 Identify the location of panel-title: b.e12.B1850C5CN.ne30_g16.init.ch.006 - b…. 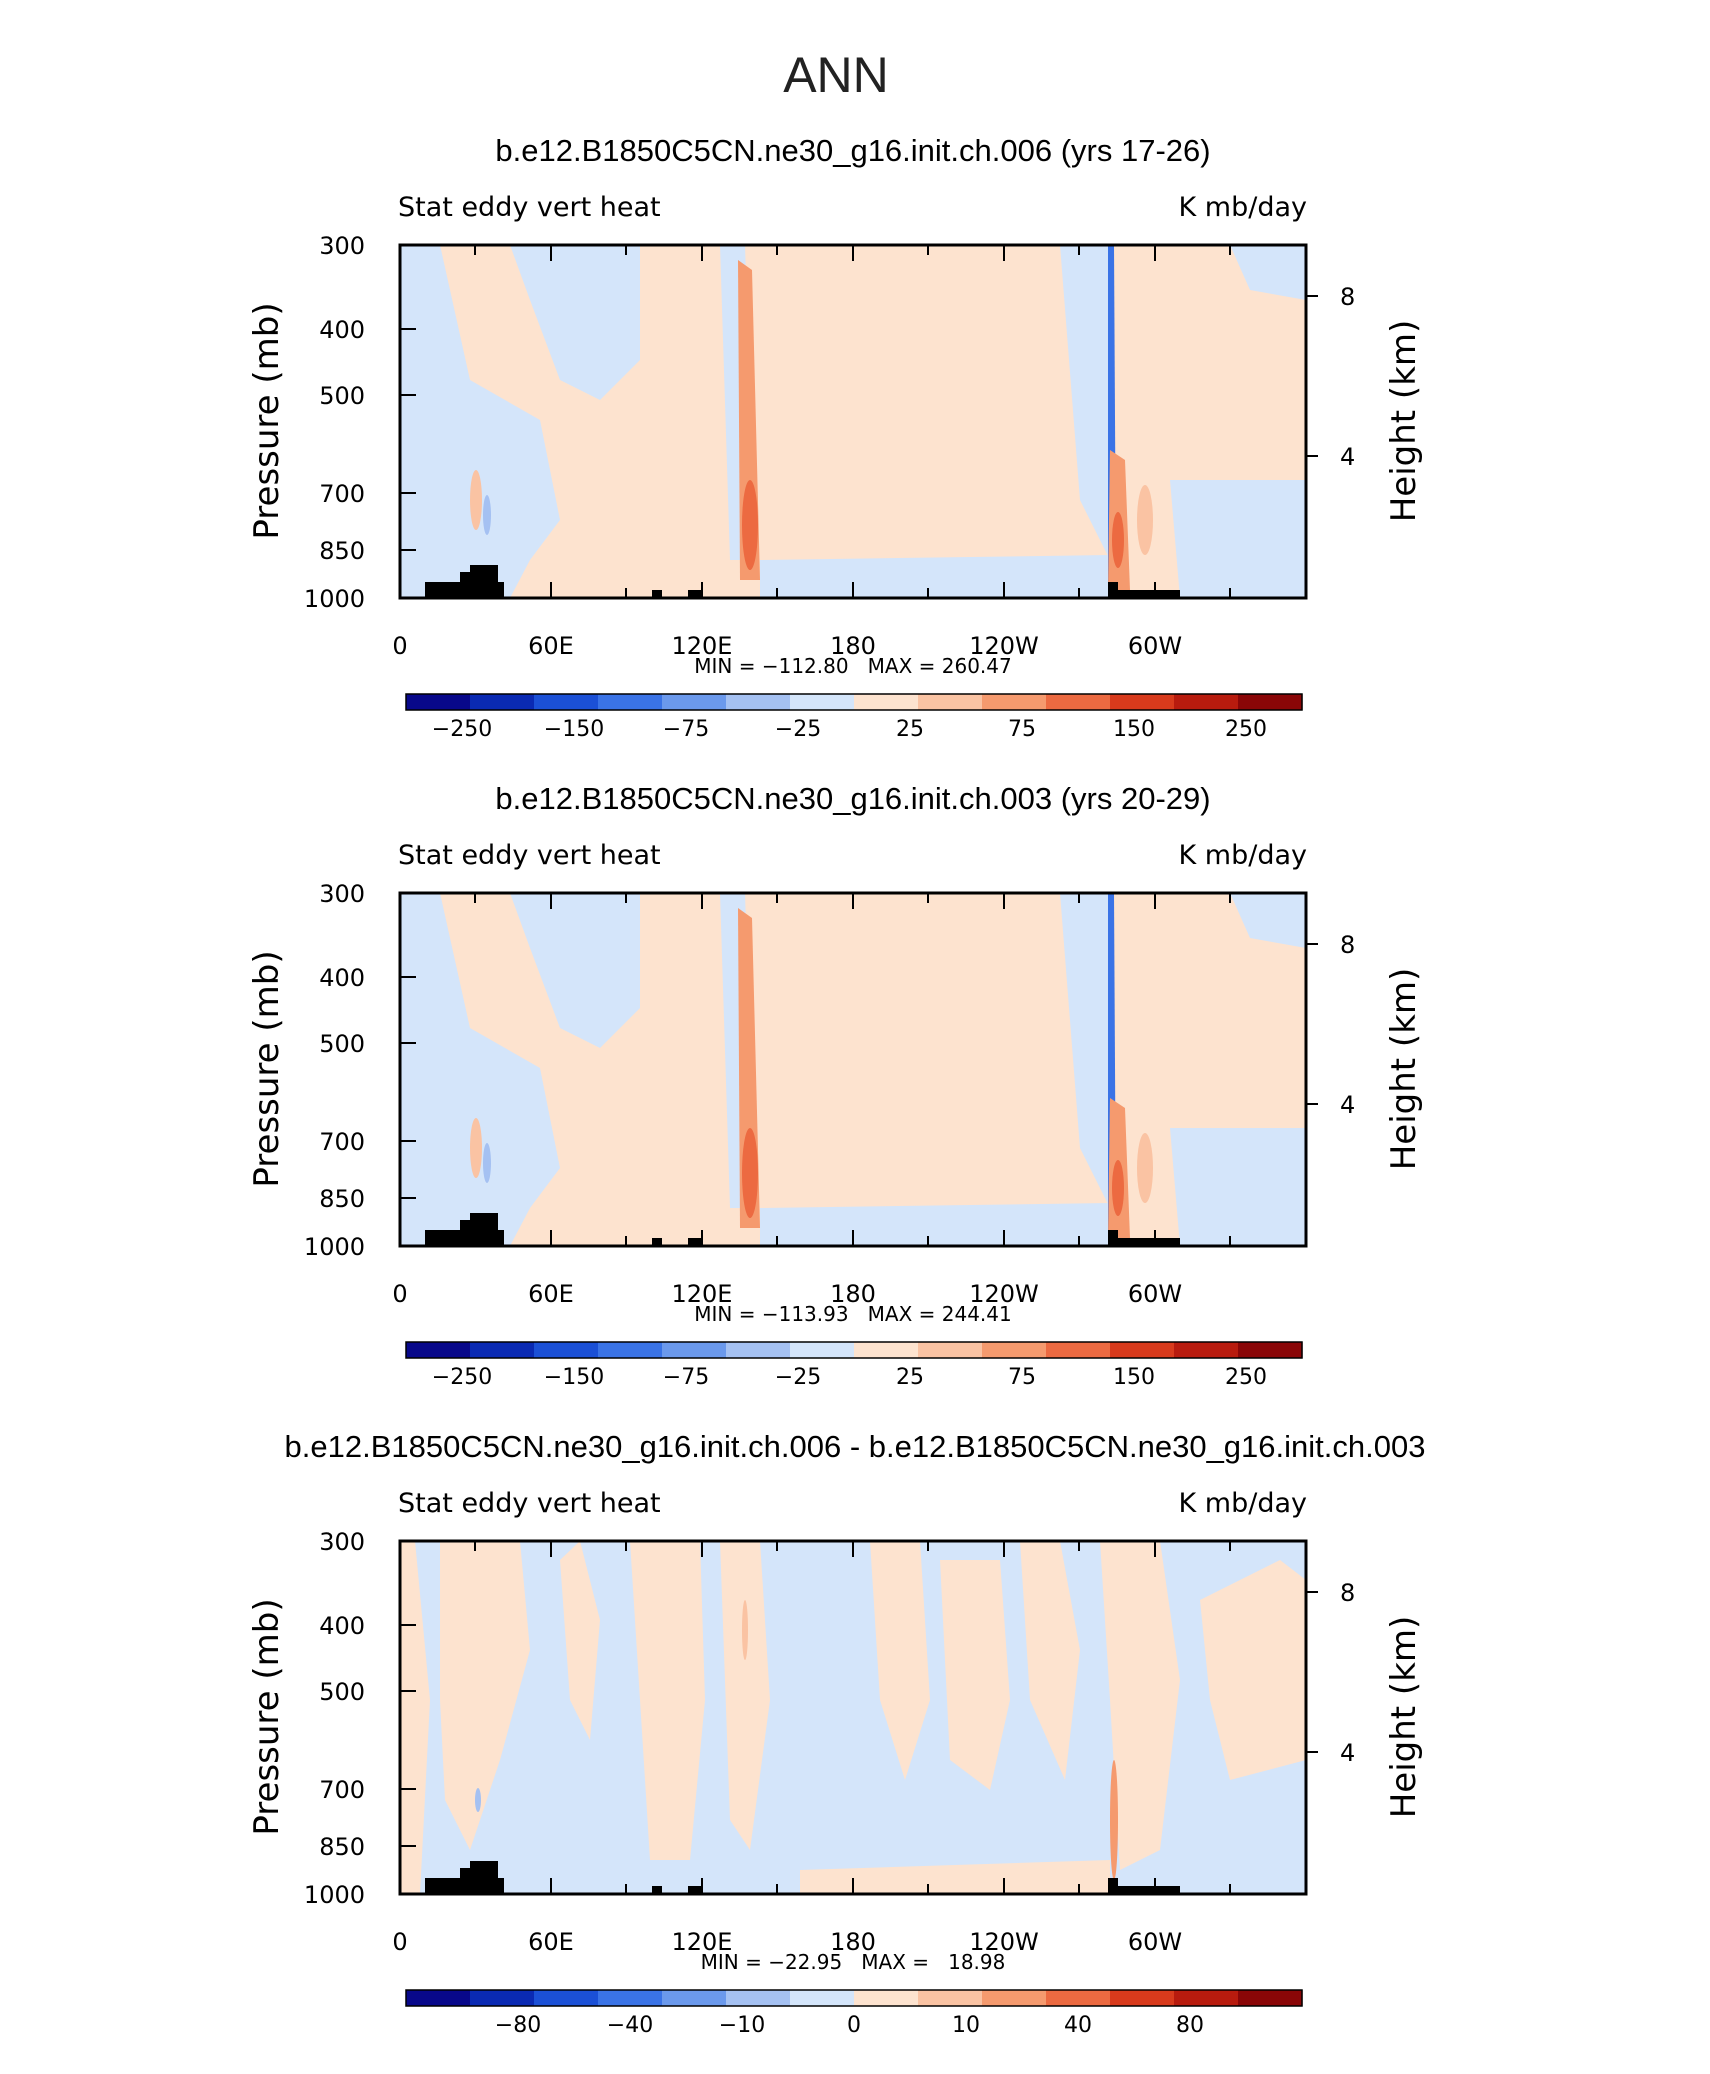
(855, 1446).